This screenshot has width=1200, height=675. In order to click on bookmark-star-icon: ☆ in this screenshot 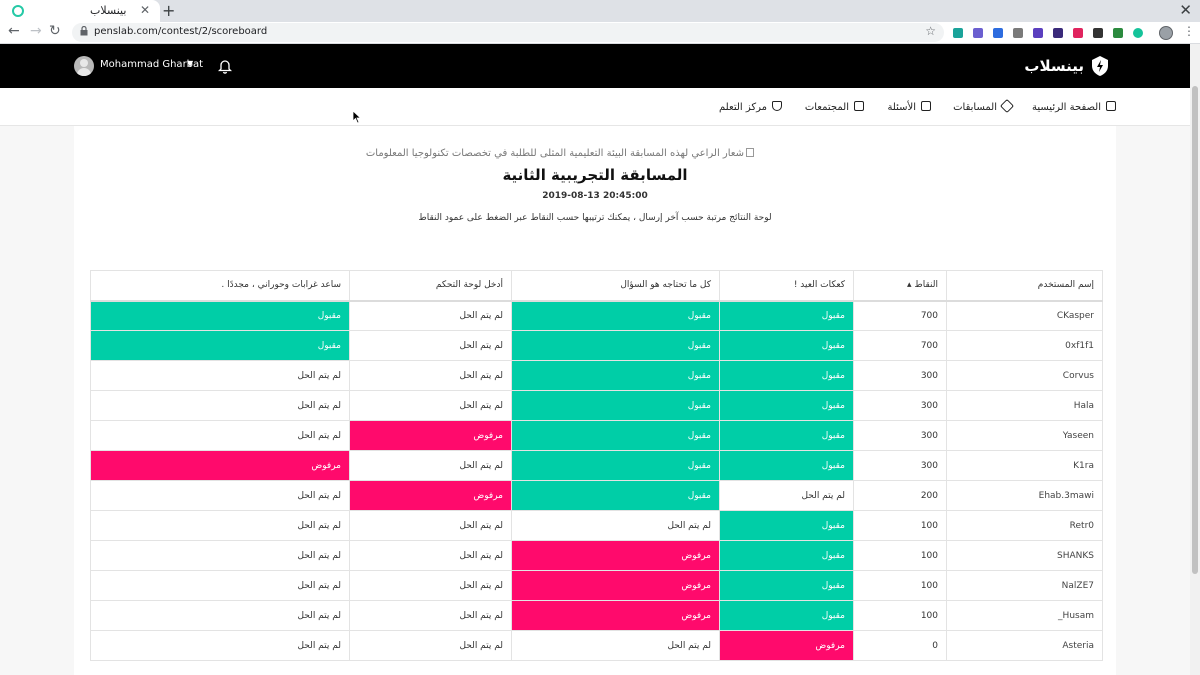, I will do `click(930, 31)`.